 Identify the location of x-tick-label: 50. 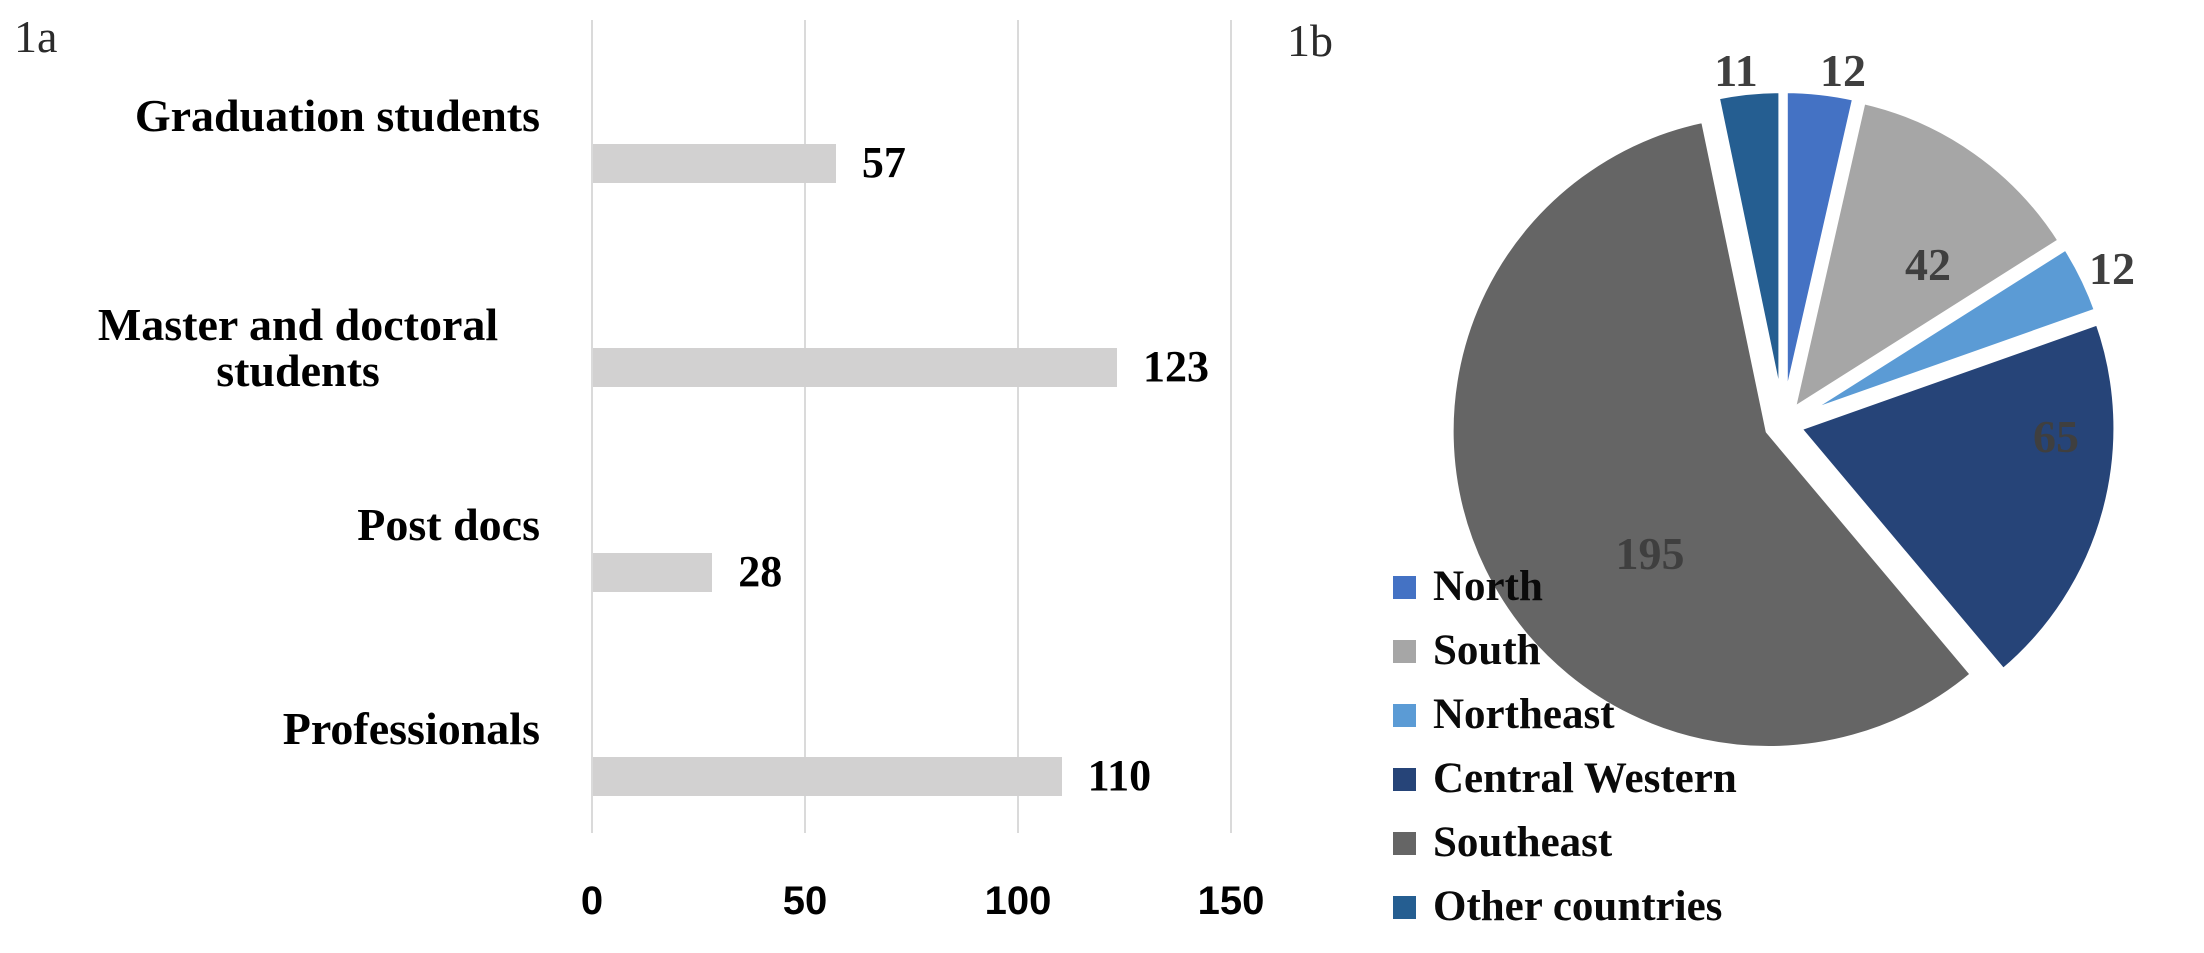
(805, 901).